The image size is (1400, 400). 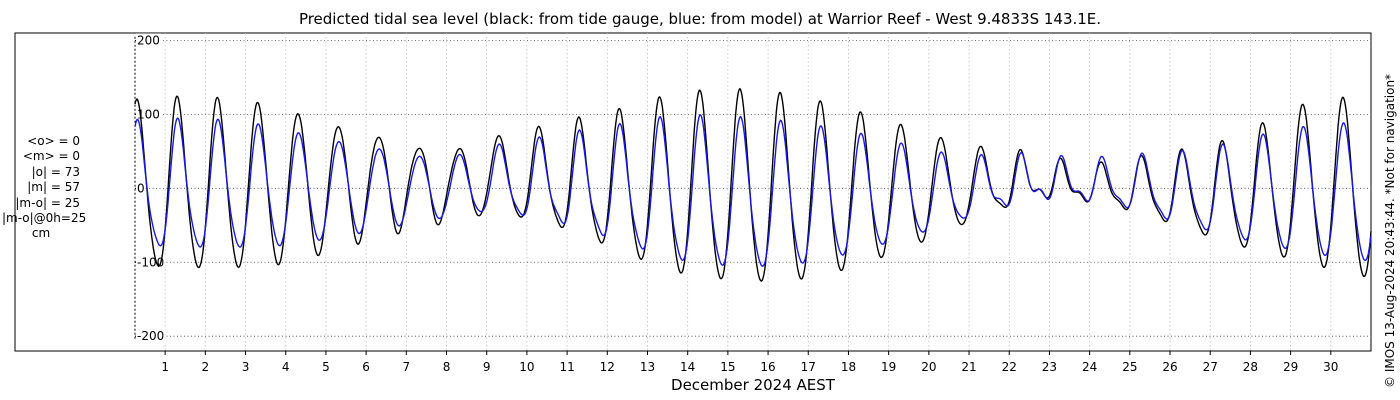 I want to click on x-tick-label: 30, so click(x=1330, y=367).